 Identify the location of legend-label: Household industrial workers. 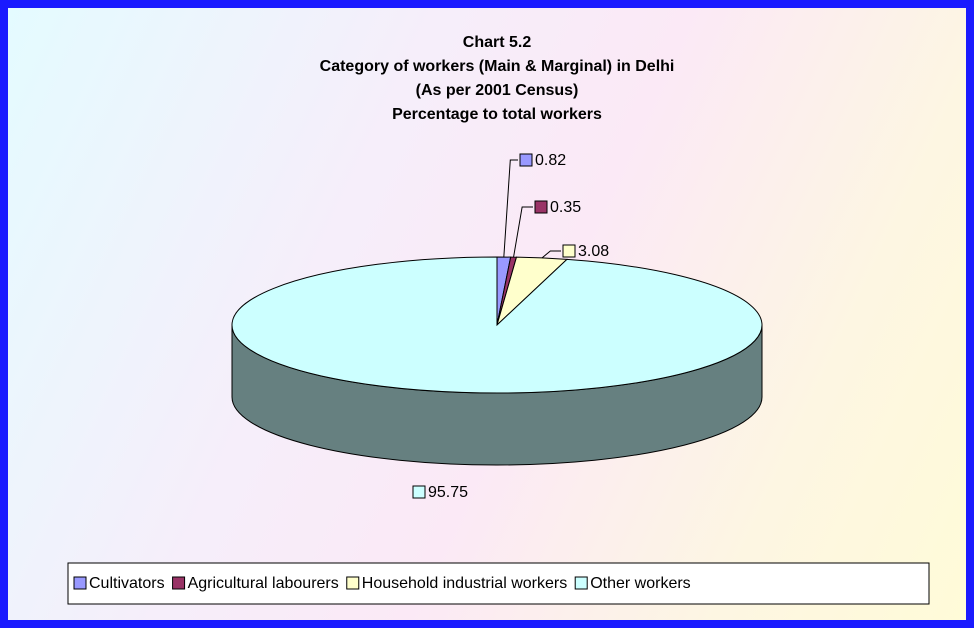
(464, 583).